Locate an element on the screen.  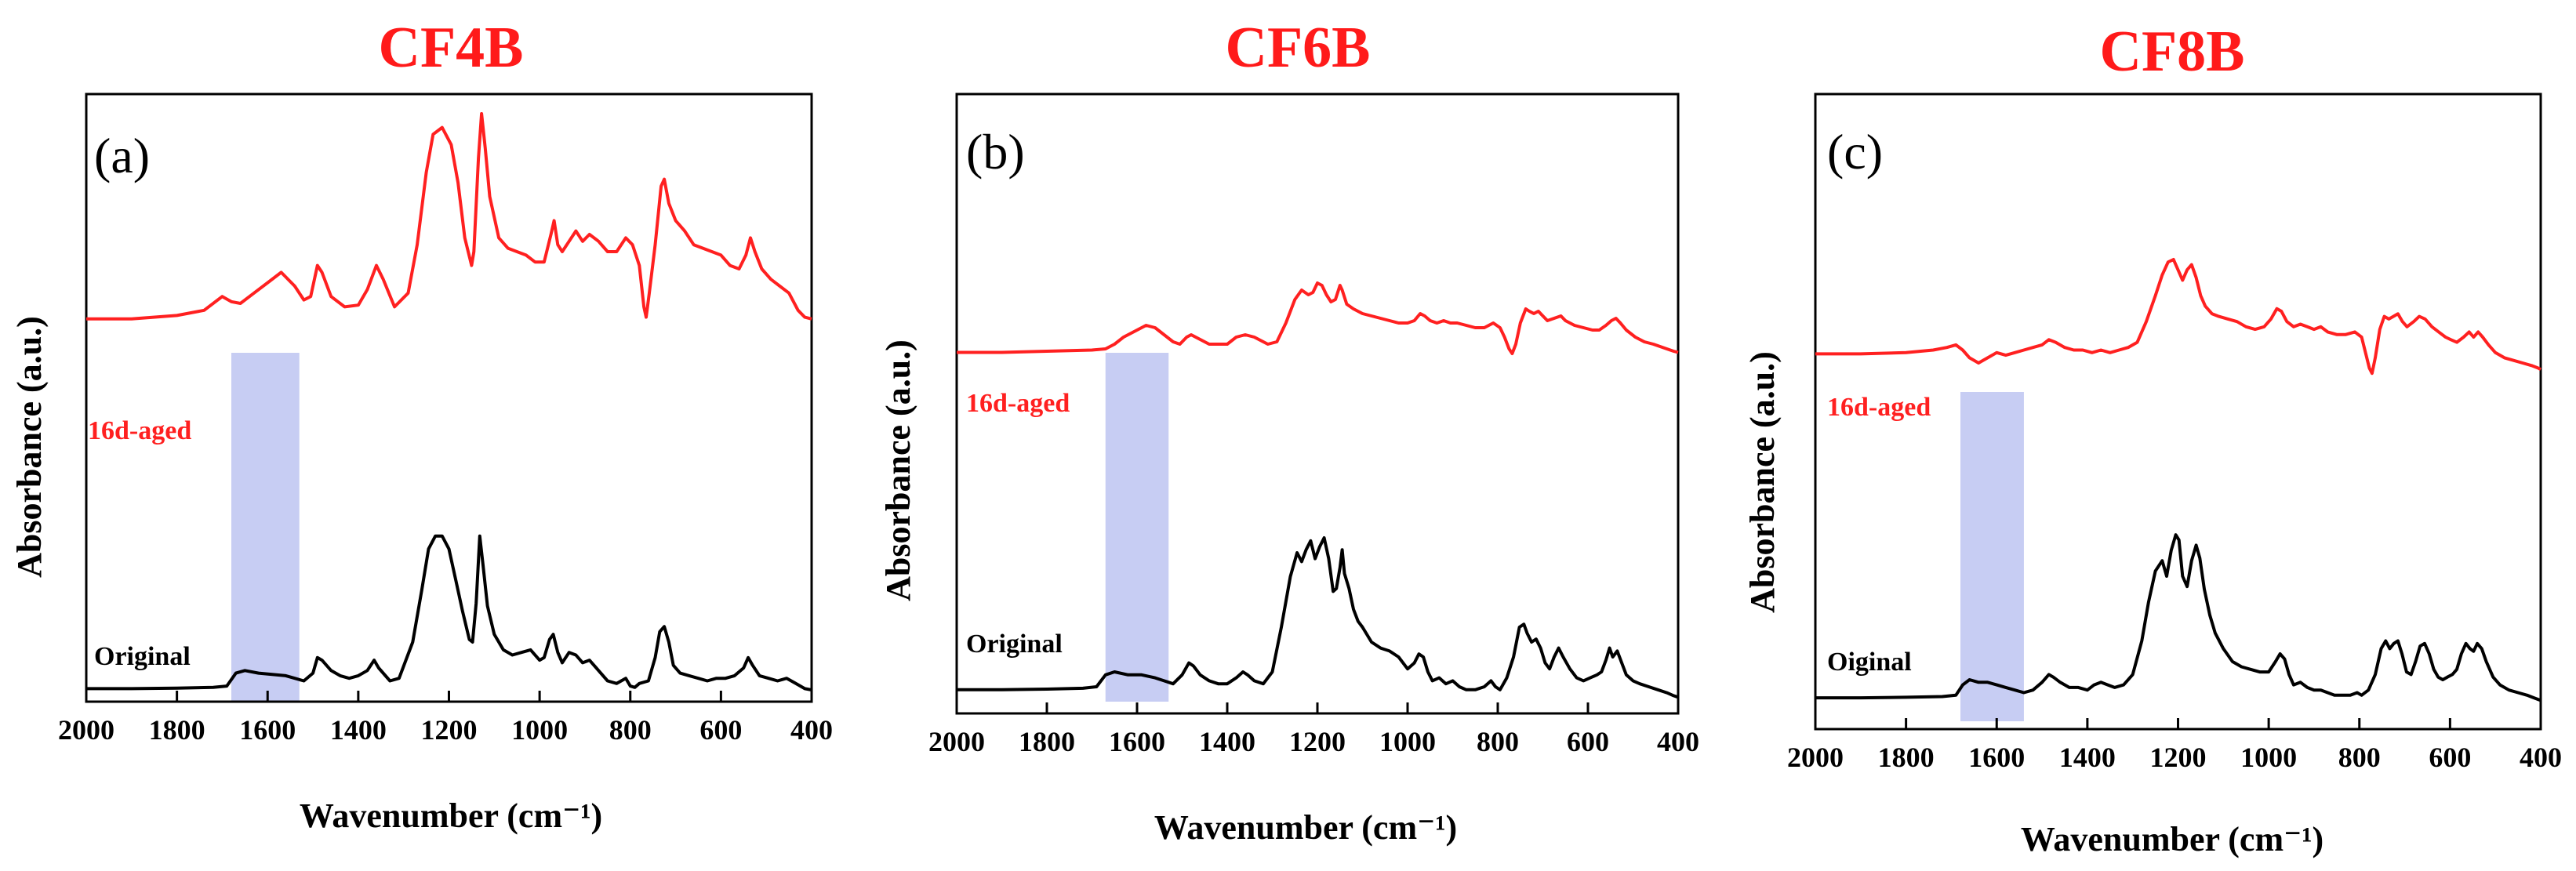
panel-c-x-tick-label: 400 is located at coordinates (2541, 757).